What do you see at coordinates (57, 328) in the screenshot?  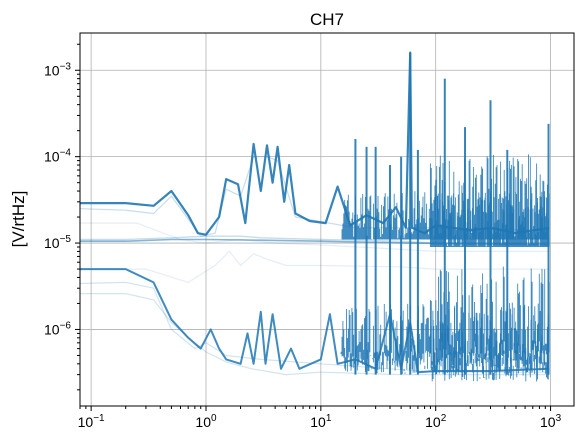 I see `y-tick-label: 10⁻⁶` at bounding box center [57, 328].